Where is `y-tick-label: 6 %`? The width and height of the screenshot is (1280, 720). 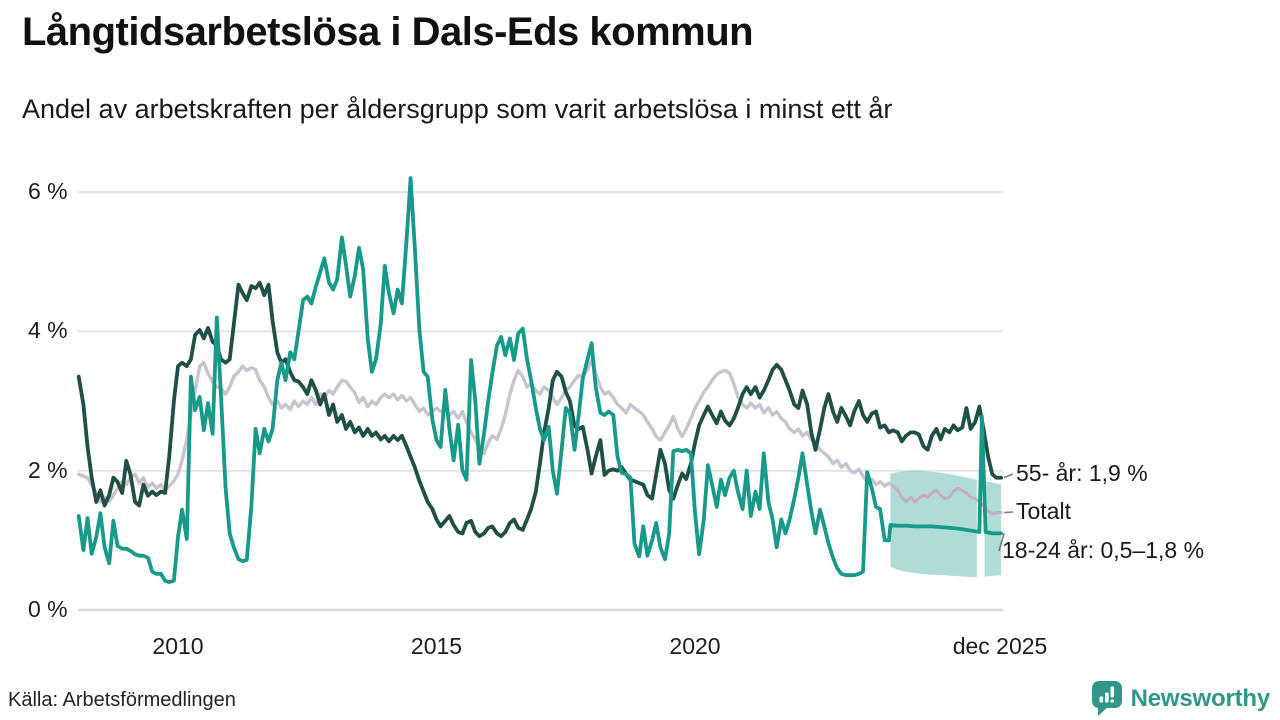
y-tick-label: 6 % is located at coordinates (48, 191).